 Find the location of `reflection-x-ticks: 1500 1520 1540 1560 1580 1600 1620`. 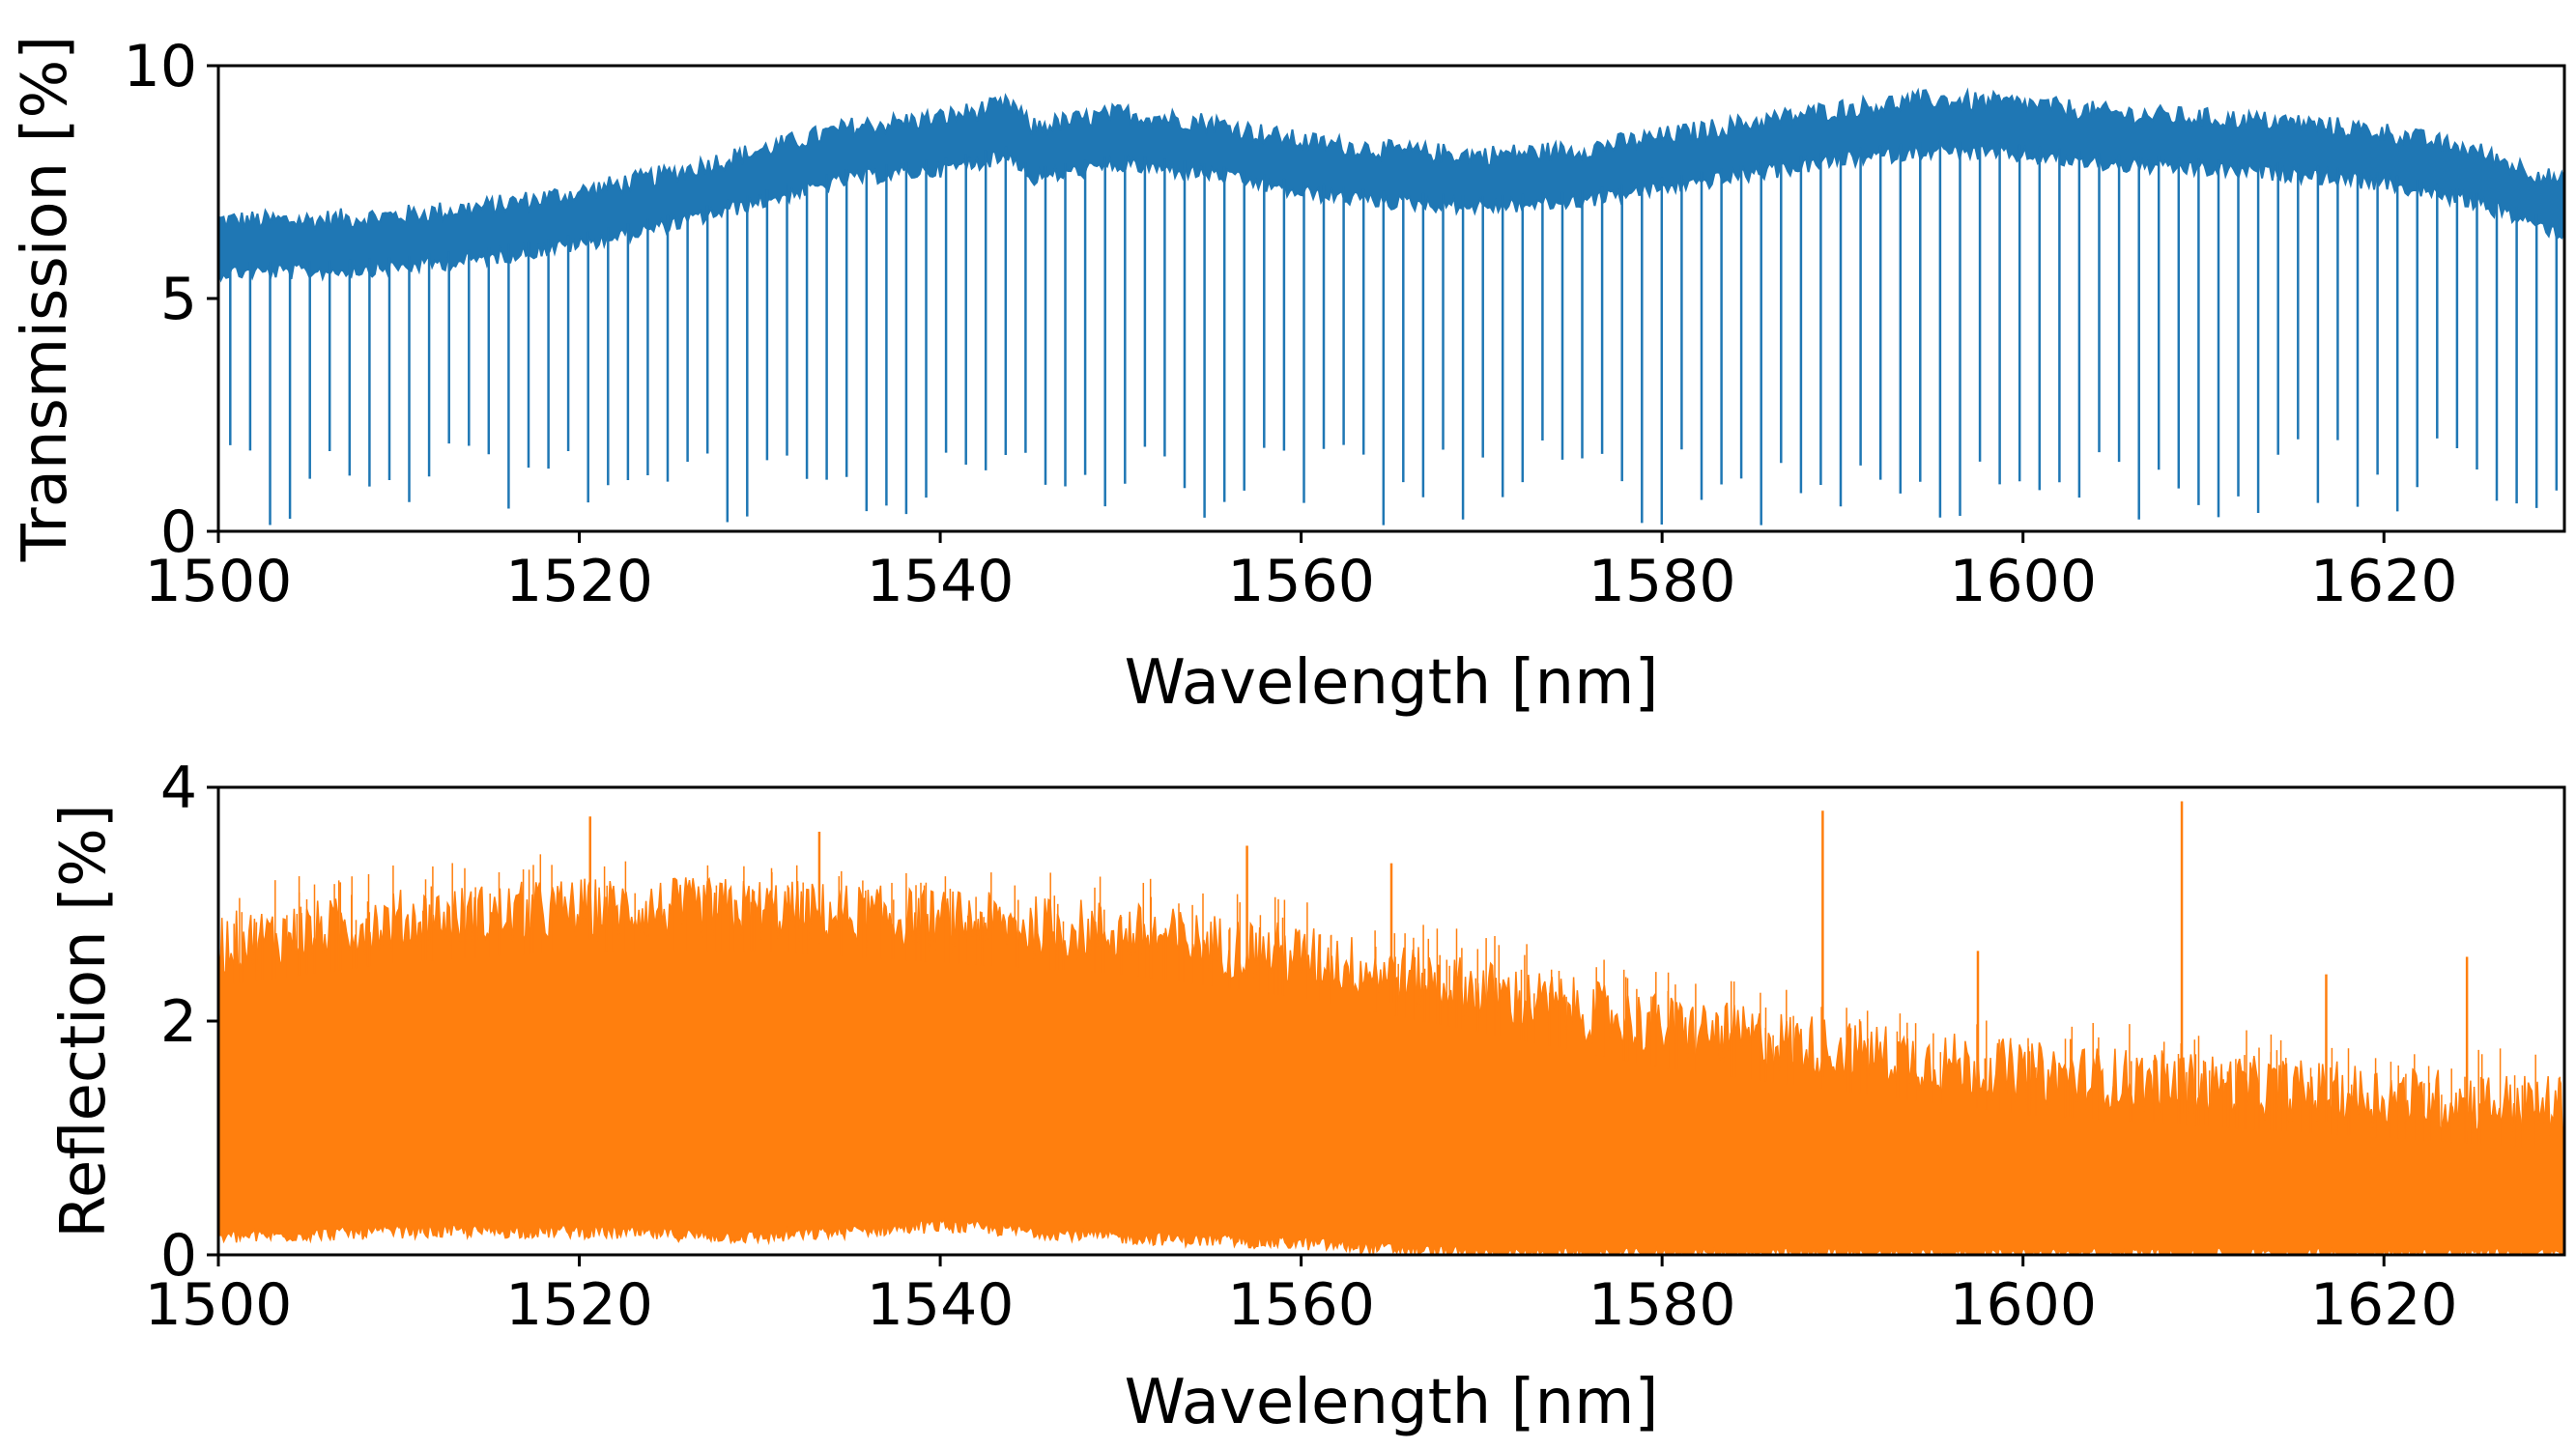

reflection-x-ticks: 1500 1520 1540 1560 1580 1600 1620 is located at coordinates (1302, 1297).